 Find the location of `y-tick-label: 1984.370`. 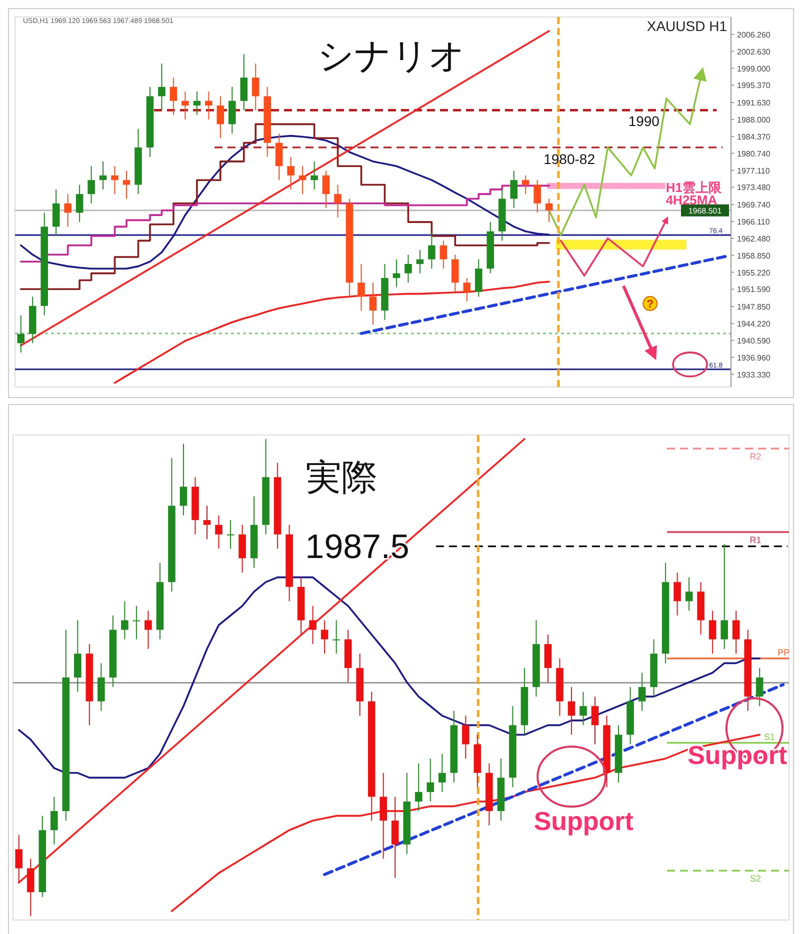

y-tick-label: 1984.370 is located at coordinates (754, 137).